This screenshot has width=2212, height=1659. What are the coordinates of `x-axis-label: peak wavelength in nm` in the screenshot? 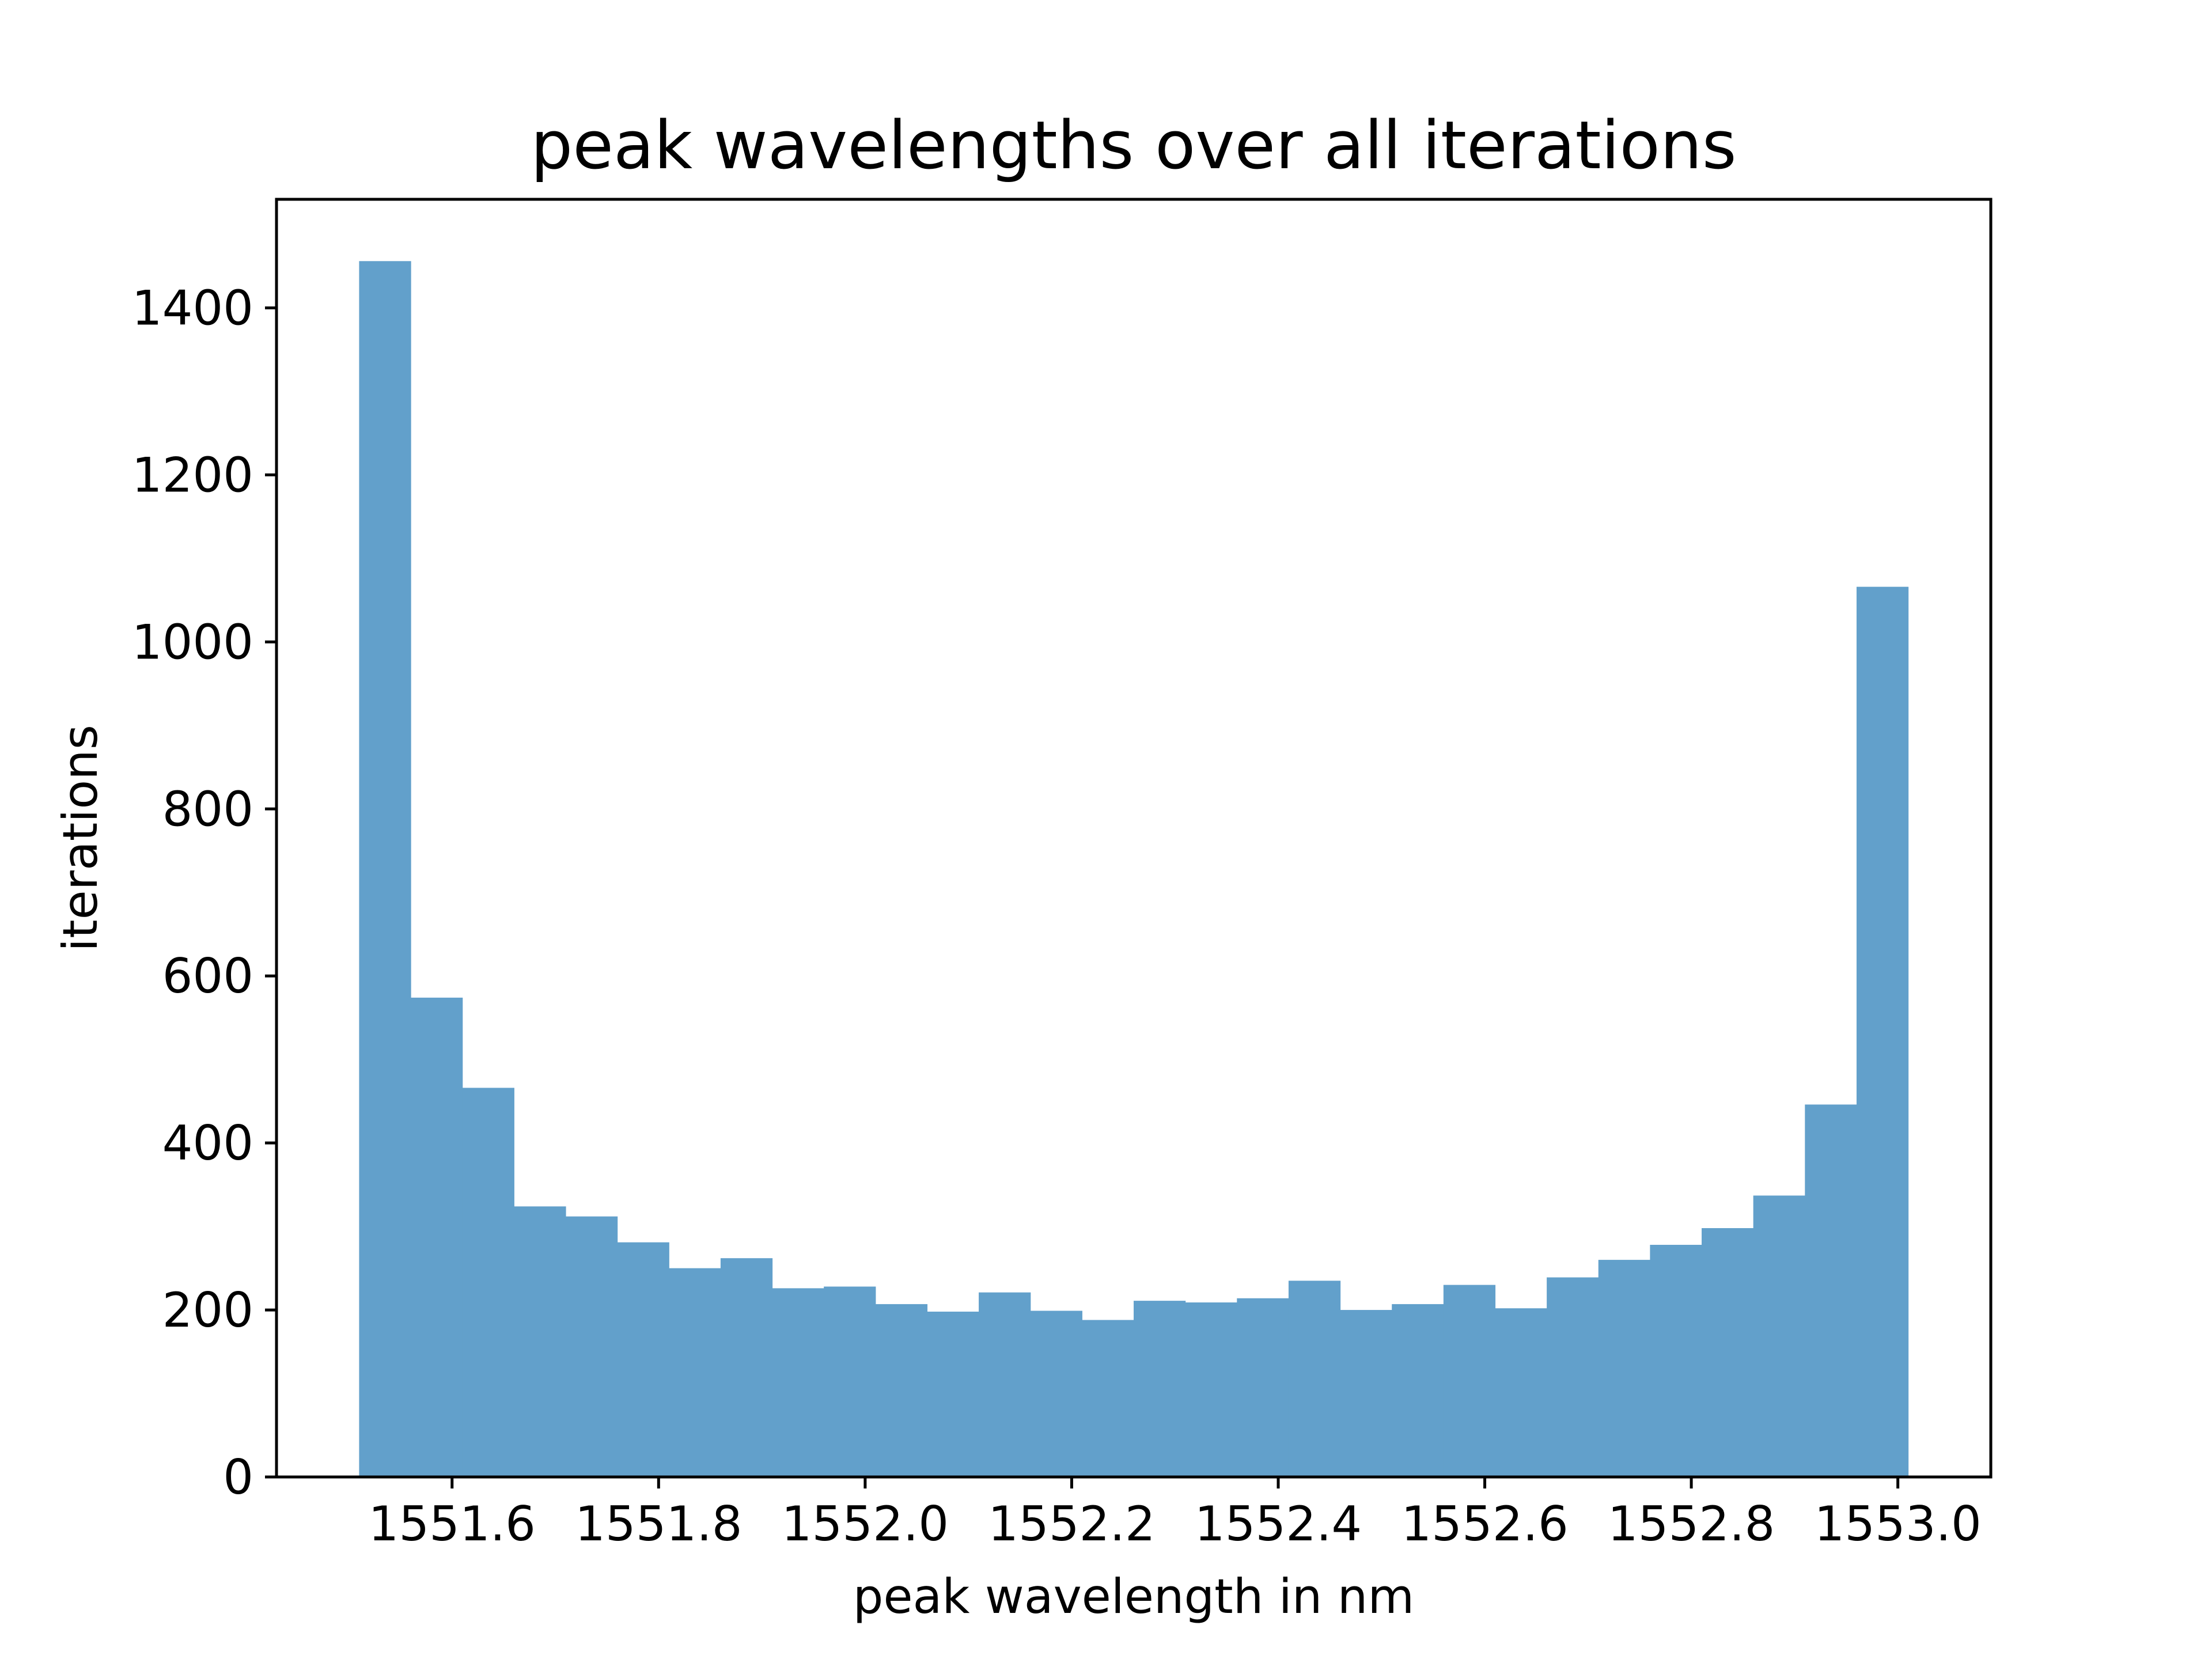 It's located at (1133, 1596).